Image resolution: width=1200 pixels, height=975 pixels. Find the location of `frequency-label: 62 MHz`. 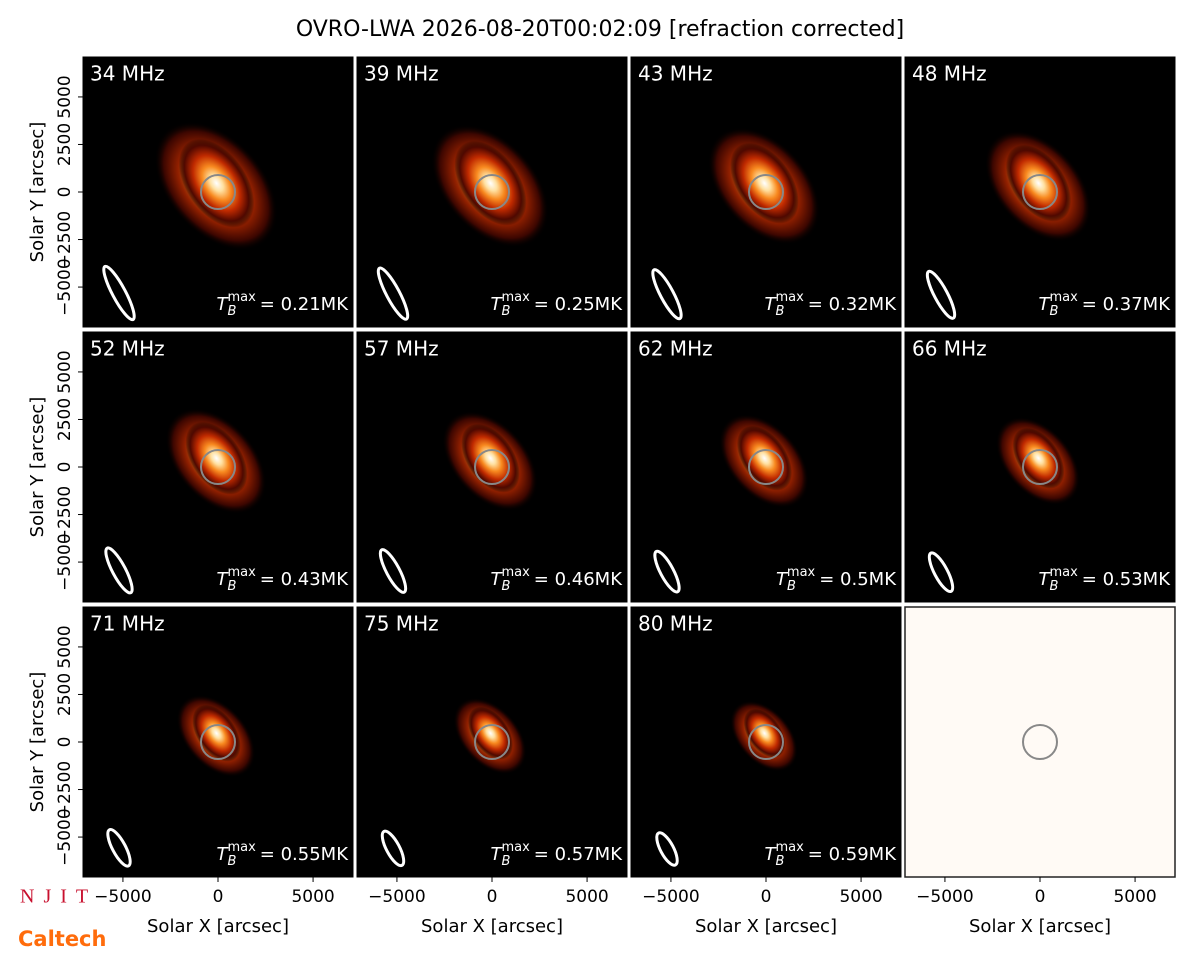

frequency-label: 62 MHz is located at coordinates (675, 349).